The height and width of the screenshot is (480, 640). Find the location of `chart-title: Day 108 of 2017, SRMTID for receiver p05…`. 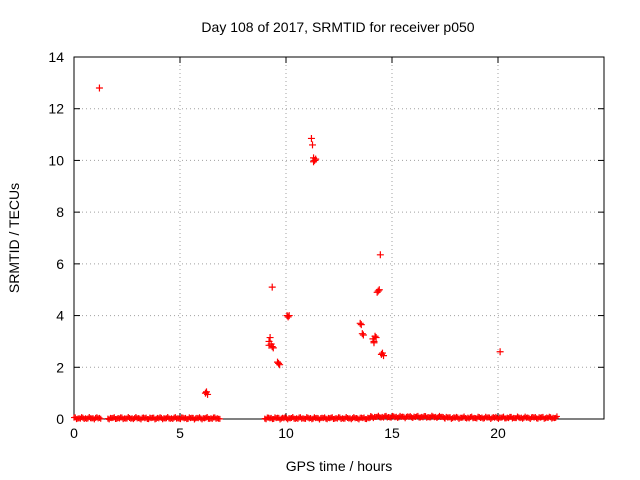

chart-title: Day 108 of 2017, SRMTID for receiver p05… is located at coordinates (337, 27).